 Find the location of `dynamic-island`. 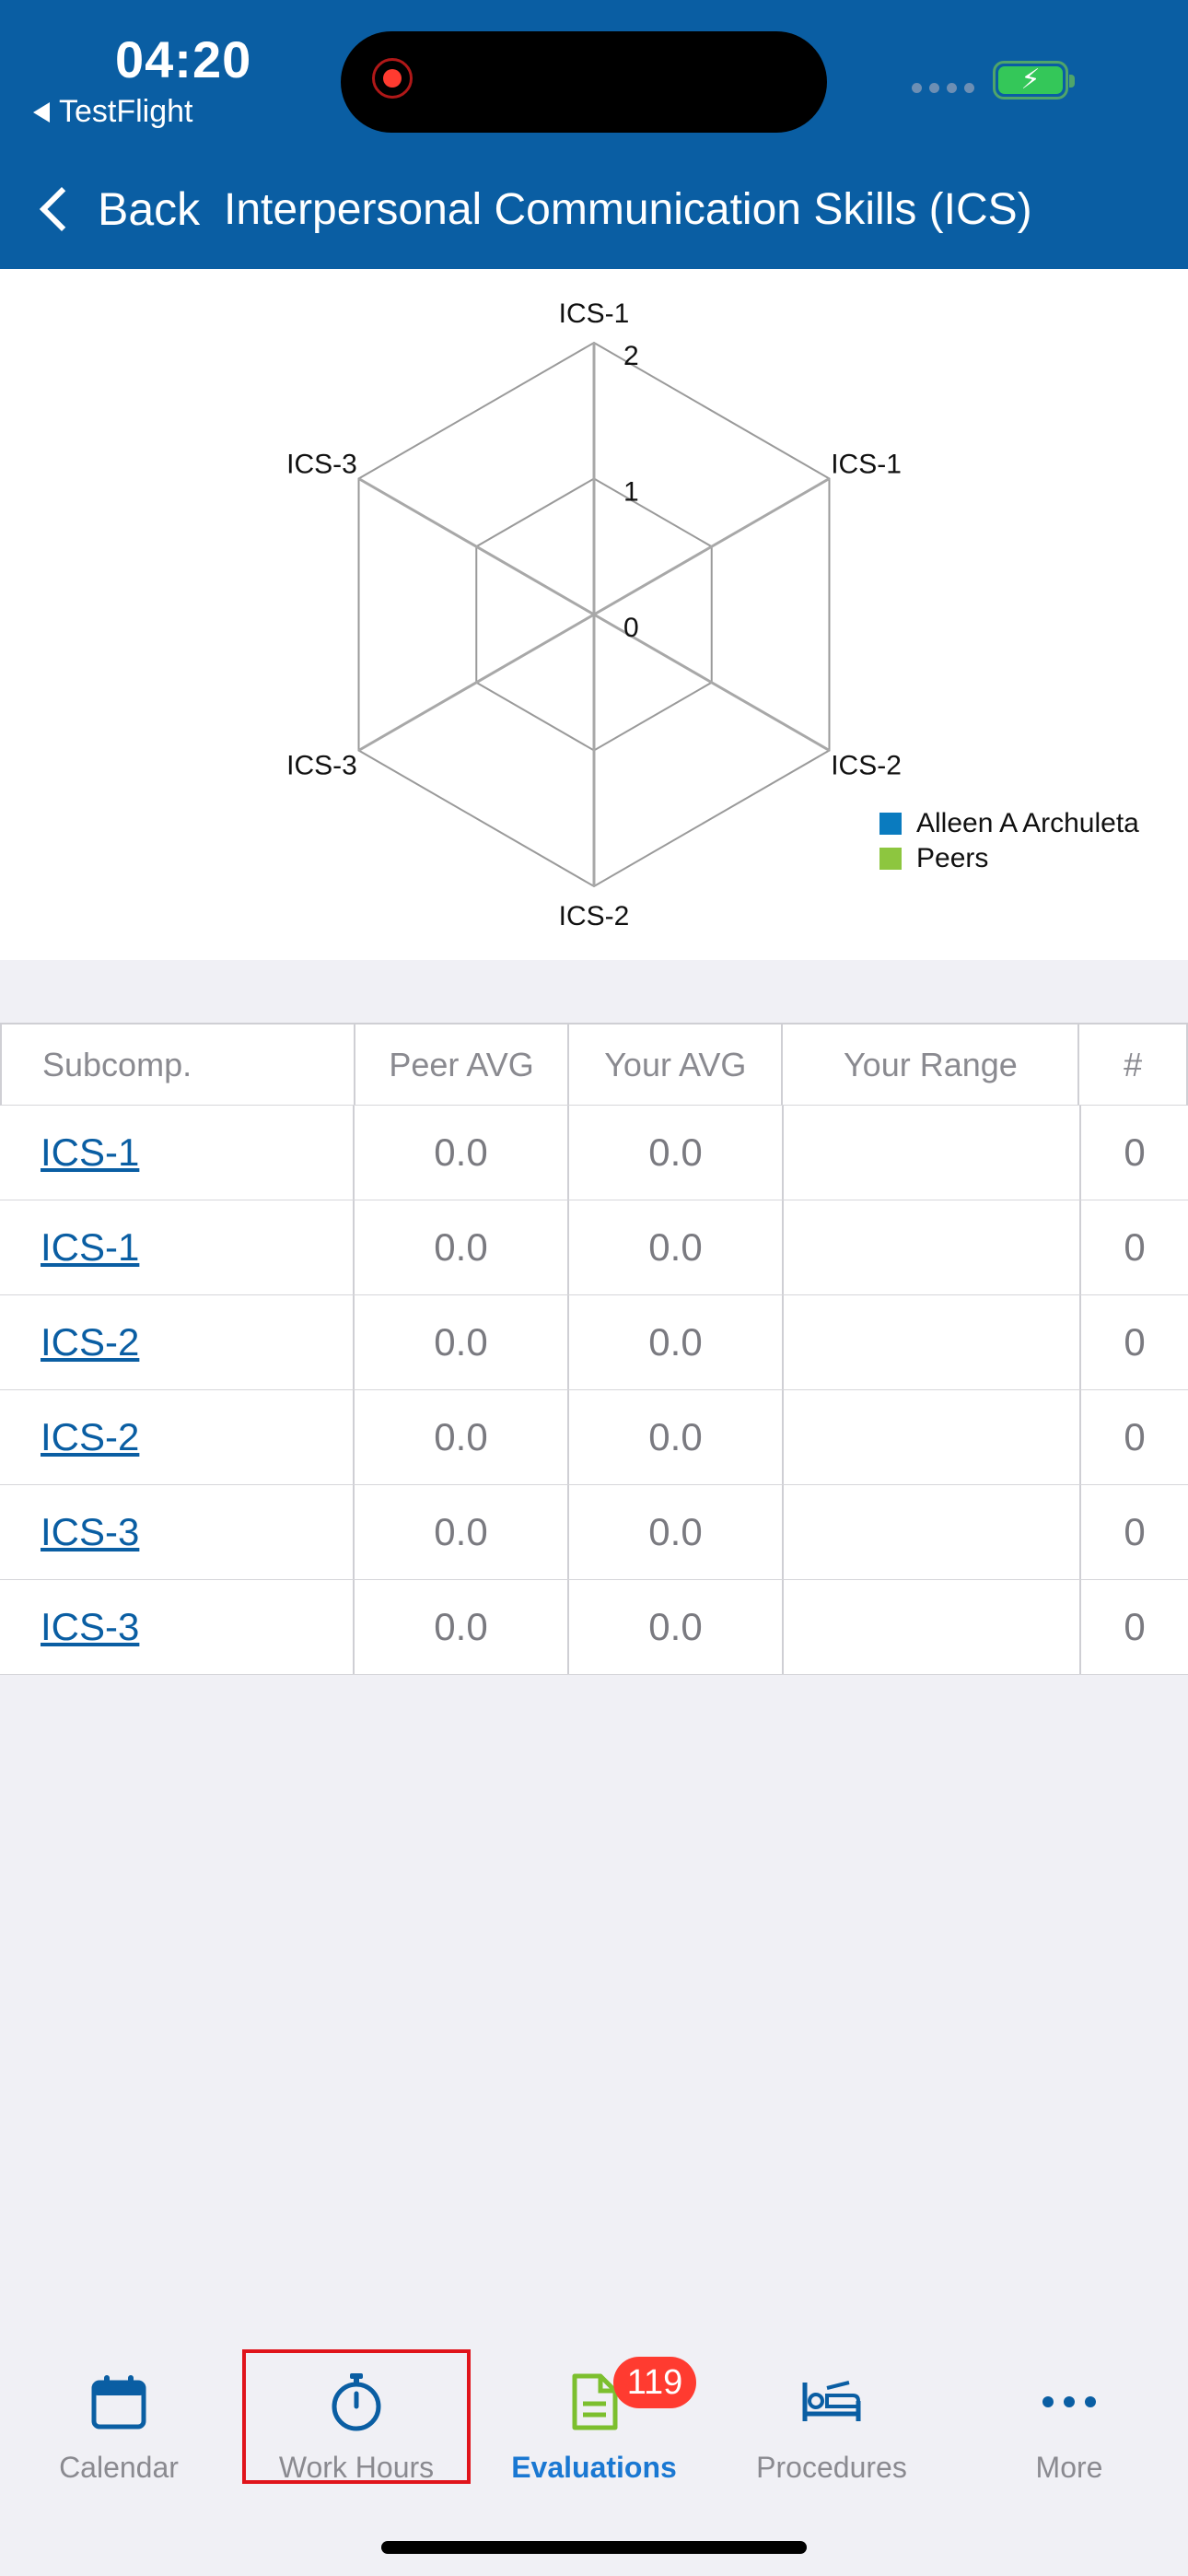

dynamic-island is located at coordinates (584, 82).